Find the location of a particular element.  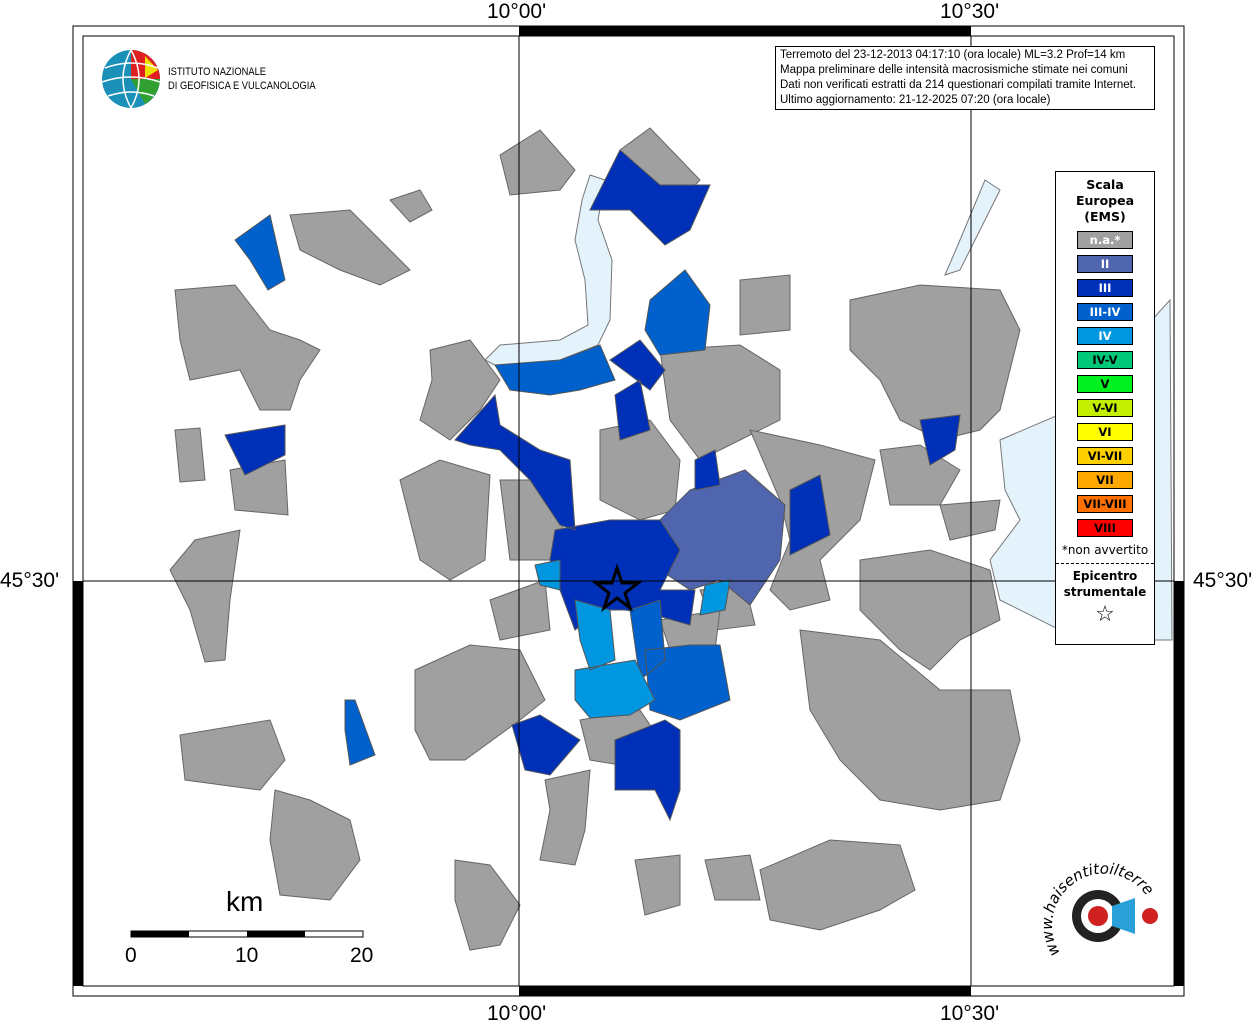

legend-swatch-iiiiv: III-IV is located at coordinates (1105, 312).